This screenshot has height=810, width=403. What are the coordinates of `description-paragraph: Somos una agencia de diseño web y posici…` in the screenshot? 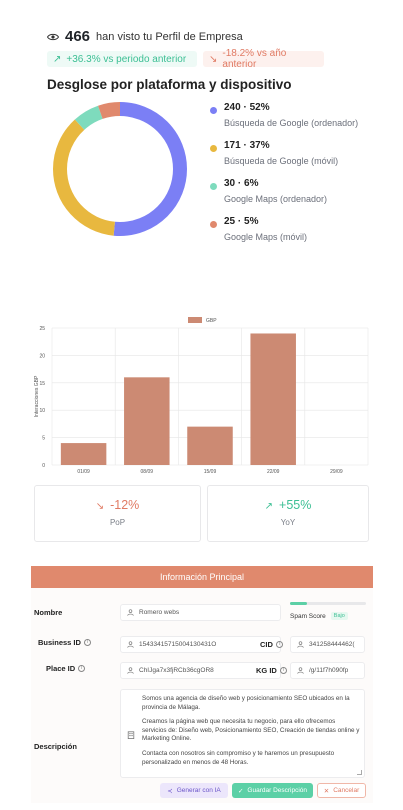 It's located at (246, 703).